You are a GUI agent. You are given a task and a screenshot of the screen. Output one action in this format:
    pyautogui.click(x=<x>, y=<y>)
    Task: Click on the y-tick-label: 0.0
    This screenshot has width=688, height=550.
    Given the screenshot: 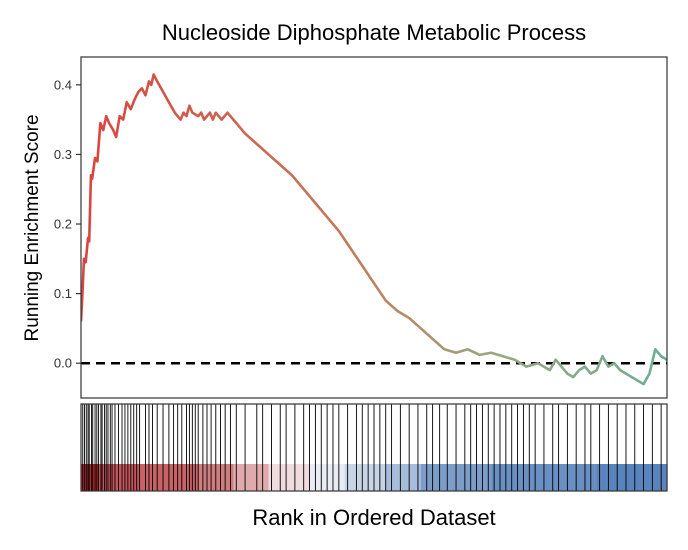 What is the action you would take?
    pyautogui.click(x=63, y=363)
    